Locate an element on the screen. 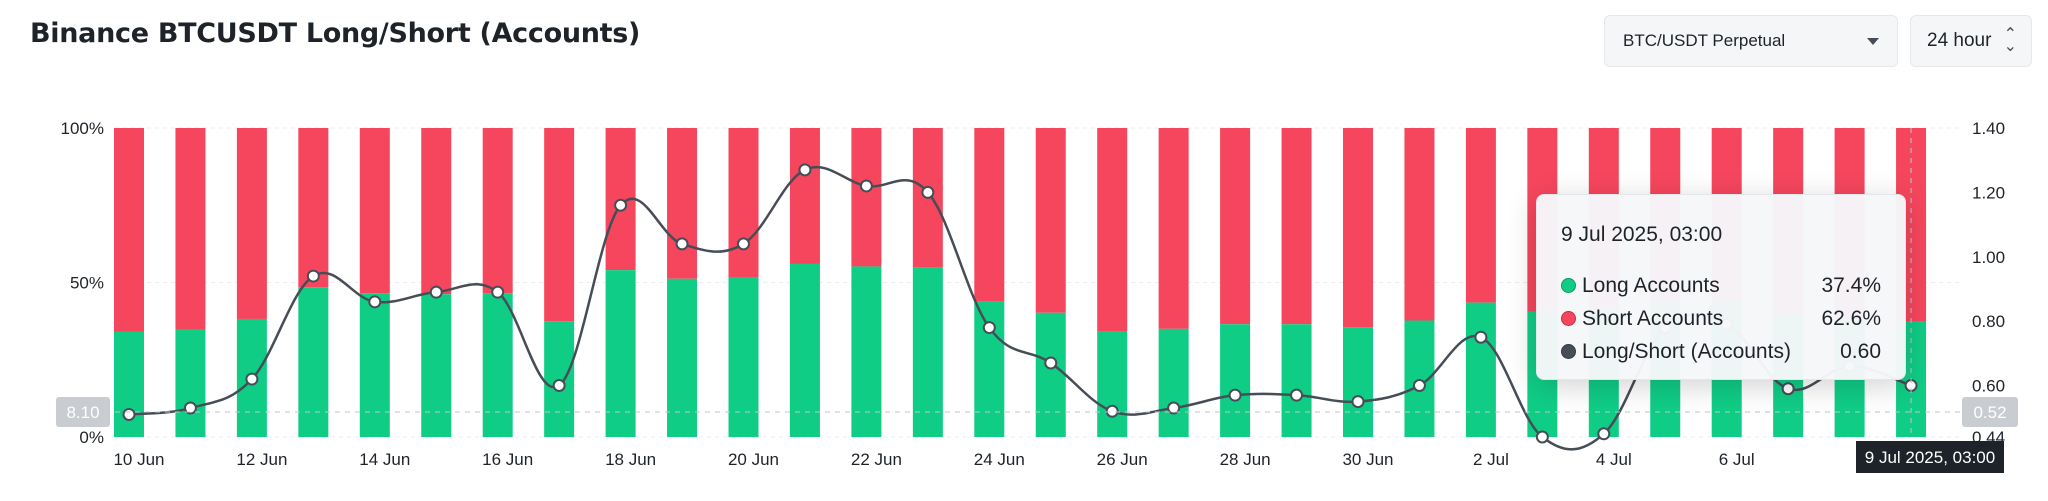  x-tick-label: 24 Jun is located at coordinates (999, 459).